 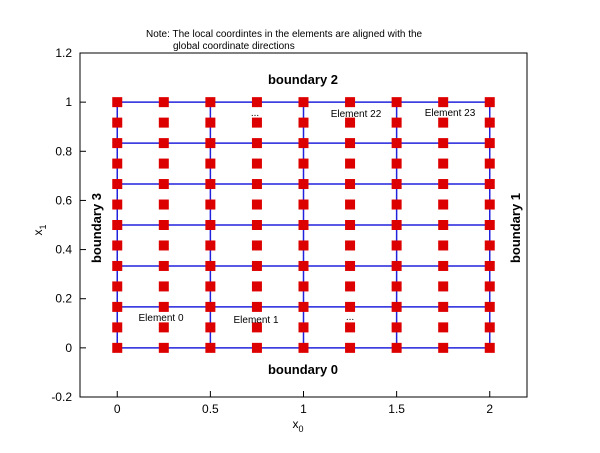 What do you see at coordinates (303, 409) in the screenshot?
I see `x-tick-label: 1` at bounding box center [303, 409].